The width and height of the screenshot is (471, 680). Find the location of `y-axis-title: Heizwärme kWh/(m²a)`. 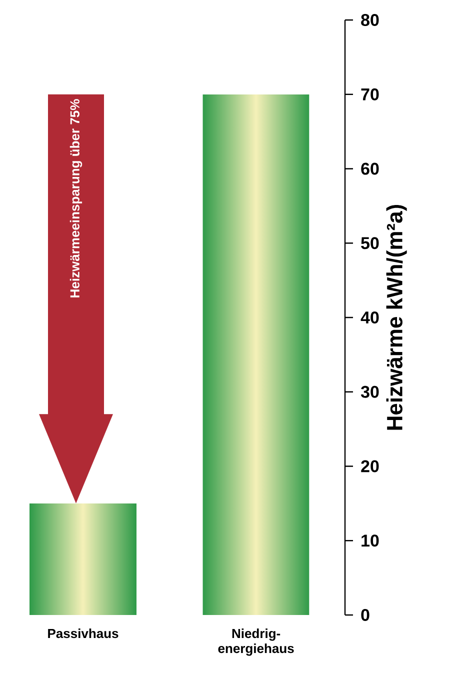

y-axis-title: Heizwärme kWh/(m²a) is located at coordinates (396, 317).